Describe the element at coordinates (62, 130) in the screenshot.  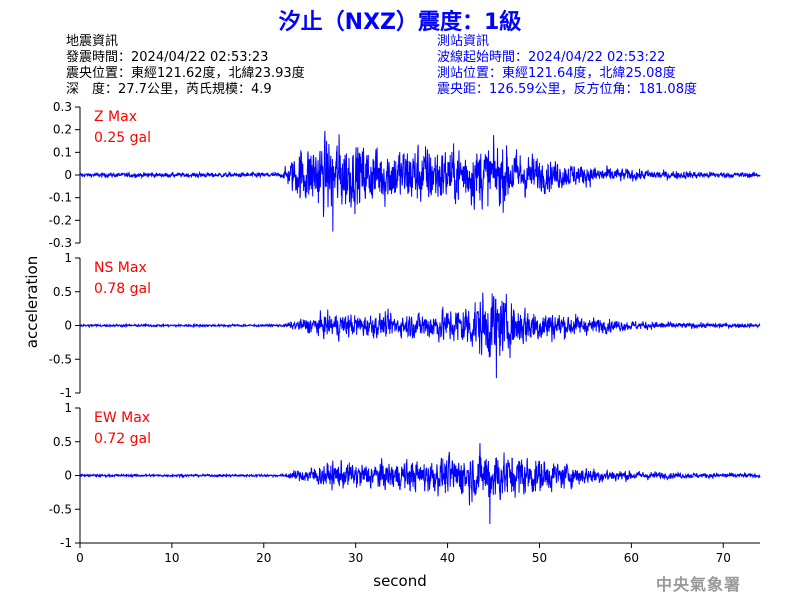
I see `y-tick-label: 0.2` at that location.